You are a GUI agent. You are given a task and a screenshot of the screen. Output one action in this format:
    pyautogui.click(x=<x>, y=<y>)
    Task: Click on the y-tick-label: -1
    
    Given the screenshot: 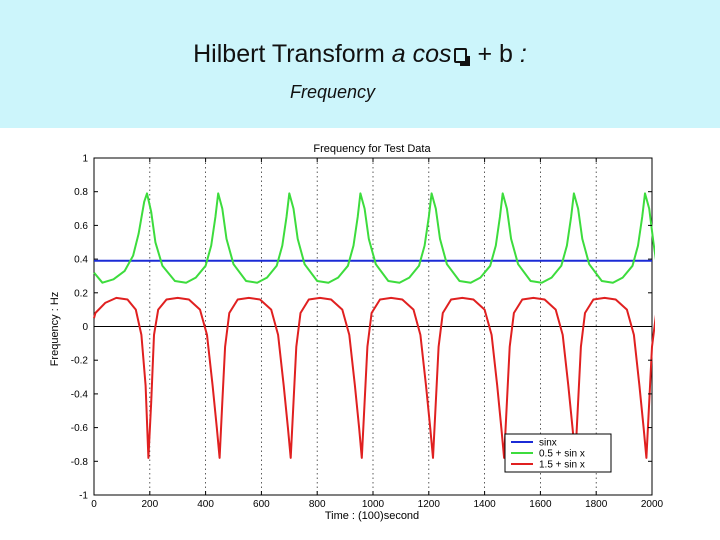 What is the action you would take?
    pyautogui.click(x=83, y=496)
    